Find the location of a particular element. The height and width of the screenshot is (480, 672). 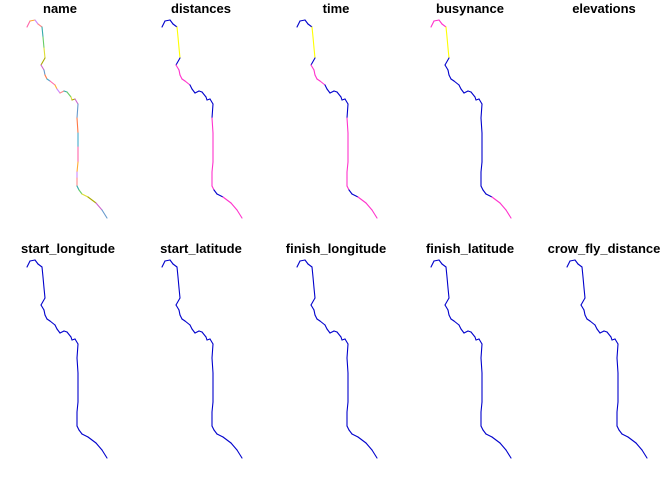

panel-elevations: elevations is located at coordinates (604, 8).